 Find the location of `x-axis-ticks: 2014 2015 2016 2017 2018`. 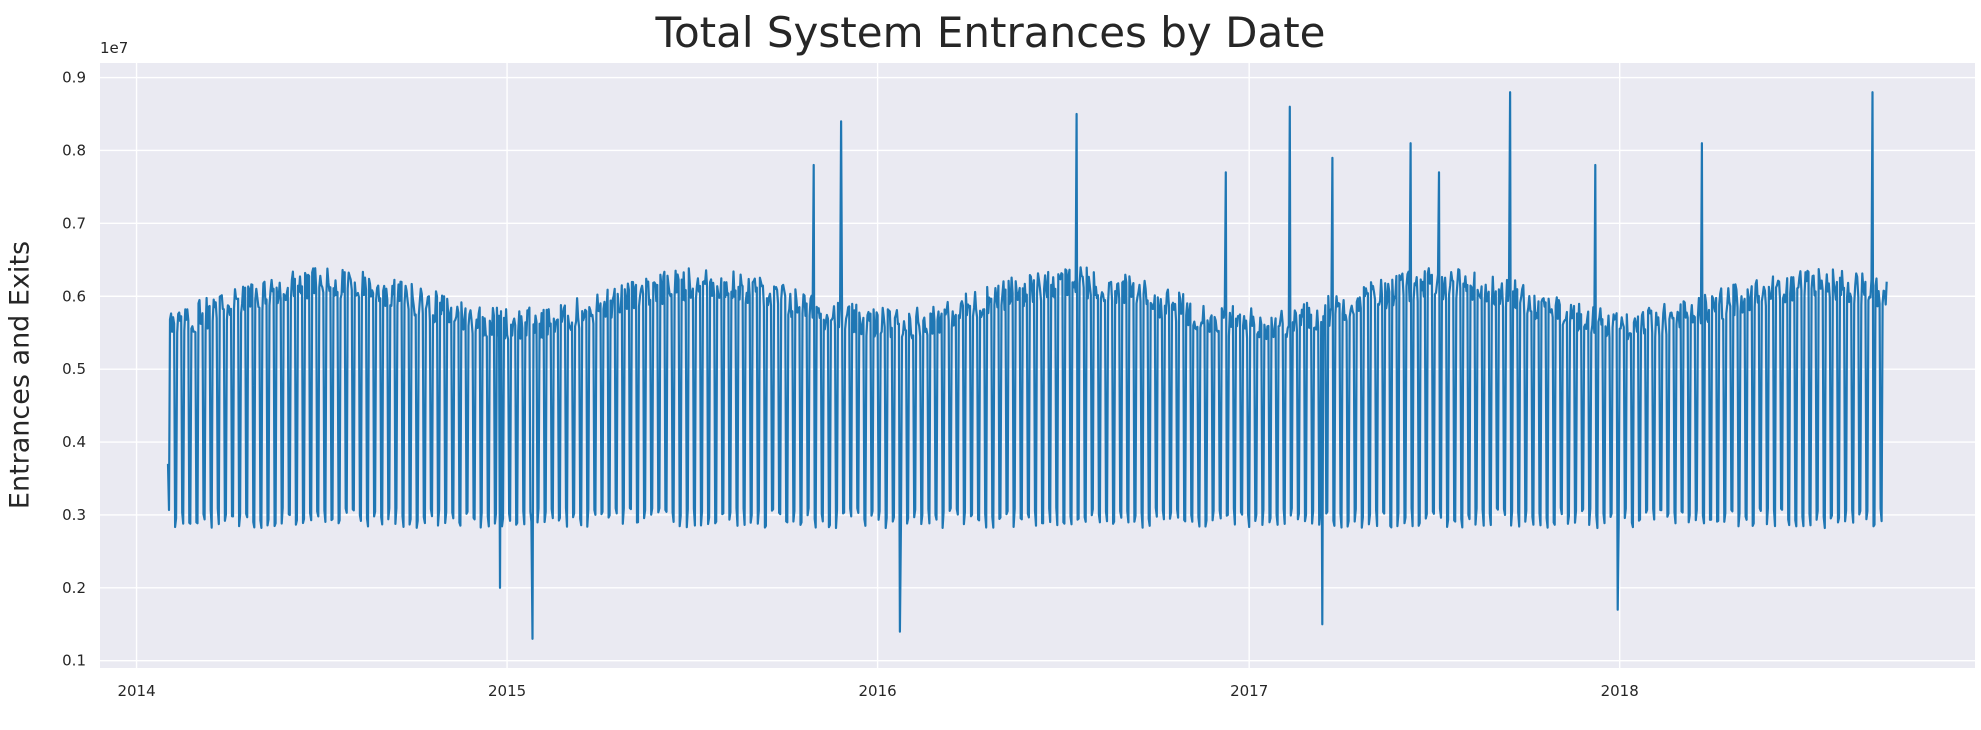

x-axis-ticks: 2014 2015 2016 2017 2018 is located at coordinates (877, 691).